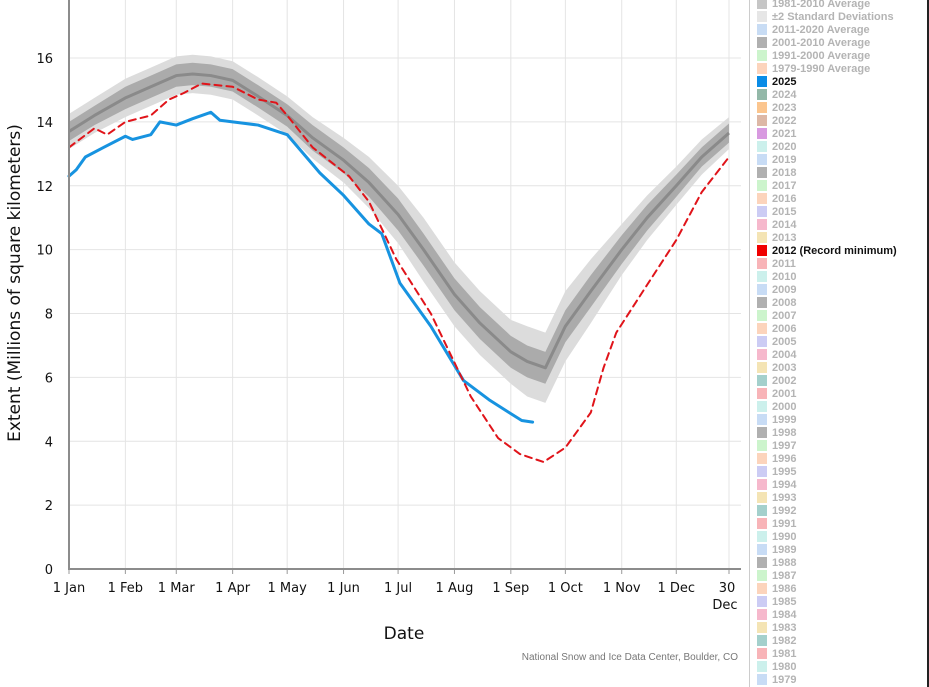 The image size is (929, 687). What do you see at coordinates (838, 510) in the screenshot?
I see `legend-item: 1992` at bounding box center [838, 510].